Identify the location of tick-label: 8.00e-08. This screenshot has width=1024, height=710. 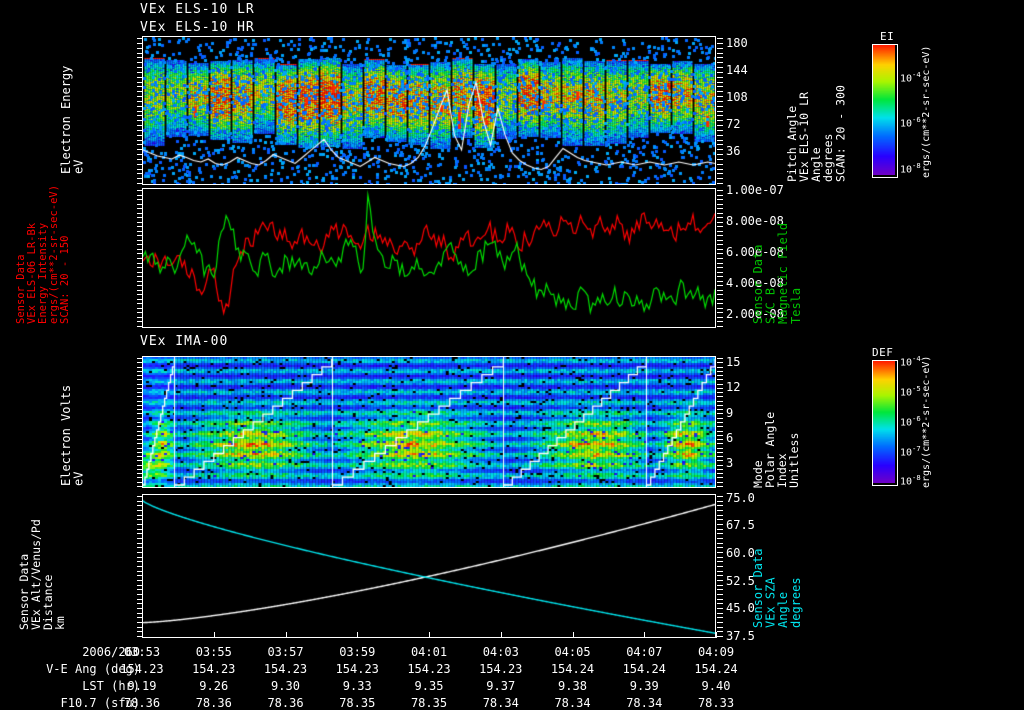
(755, 221).